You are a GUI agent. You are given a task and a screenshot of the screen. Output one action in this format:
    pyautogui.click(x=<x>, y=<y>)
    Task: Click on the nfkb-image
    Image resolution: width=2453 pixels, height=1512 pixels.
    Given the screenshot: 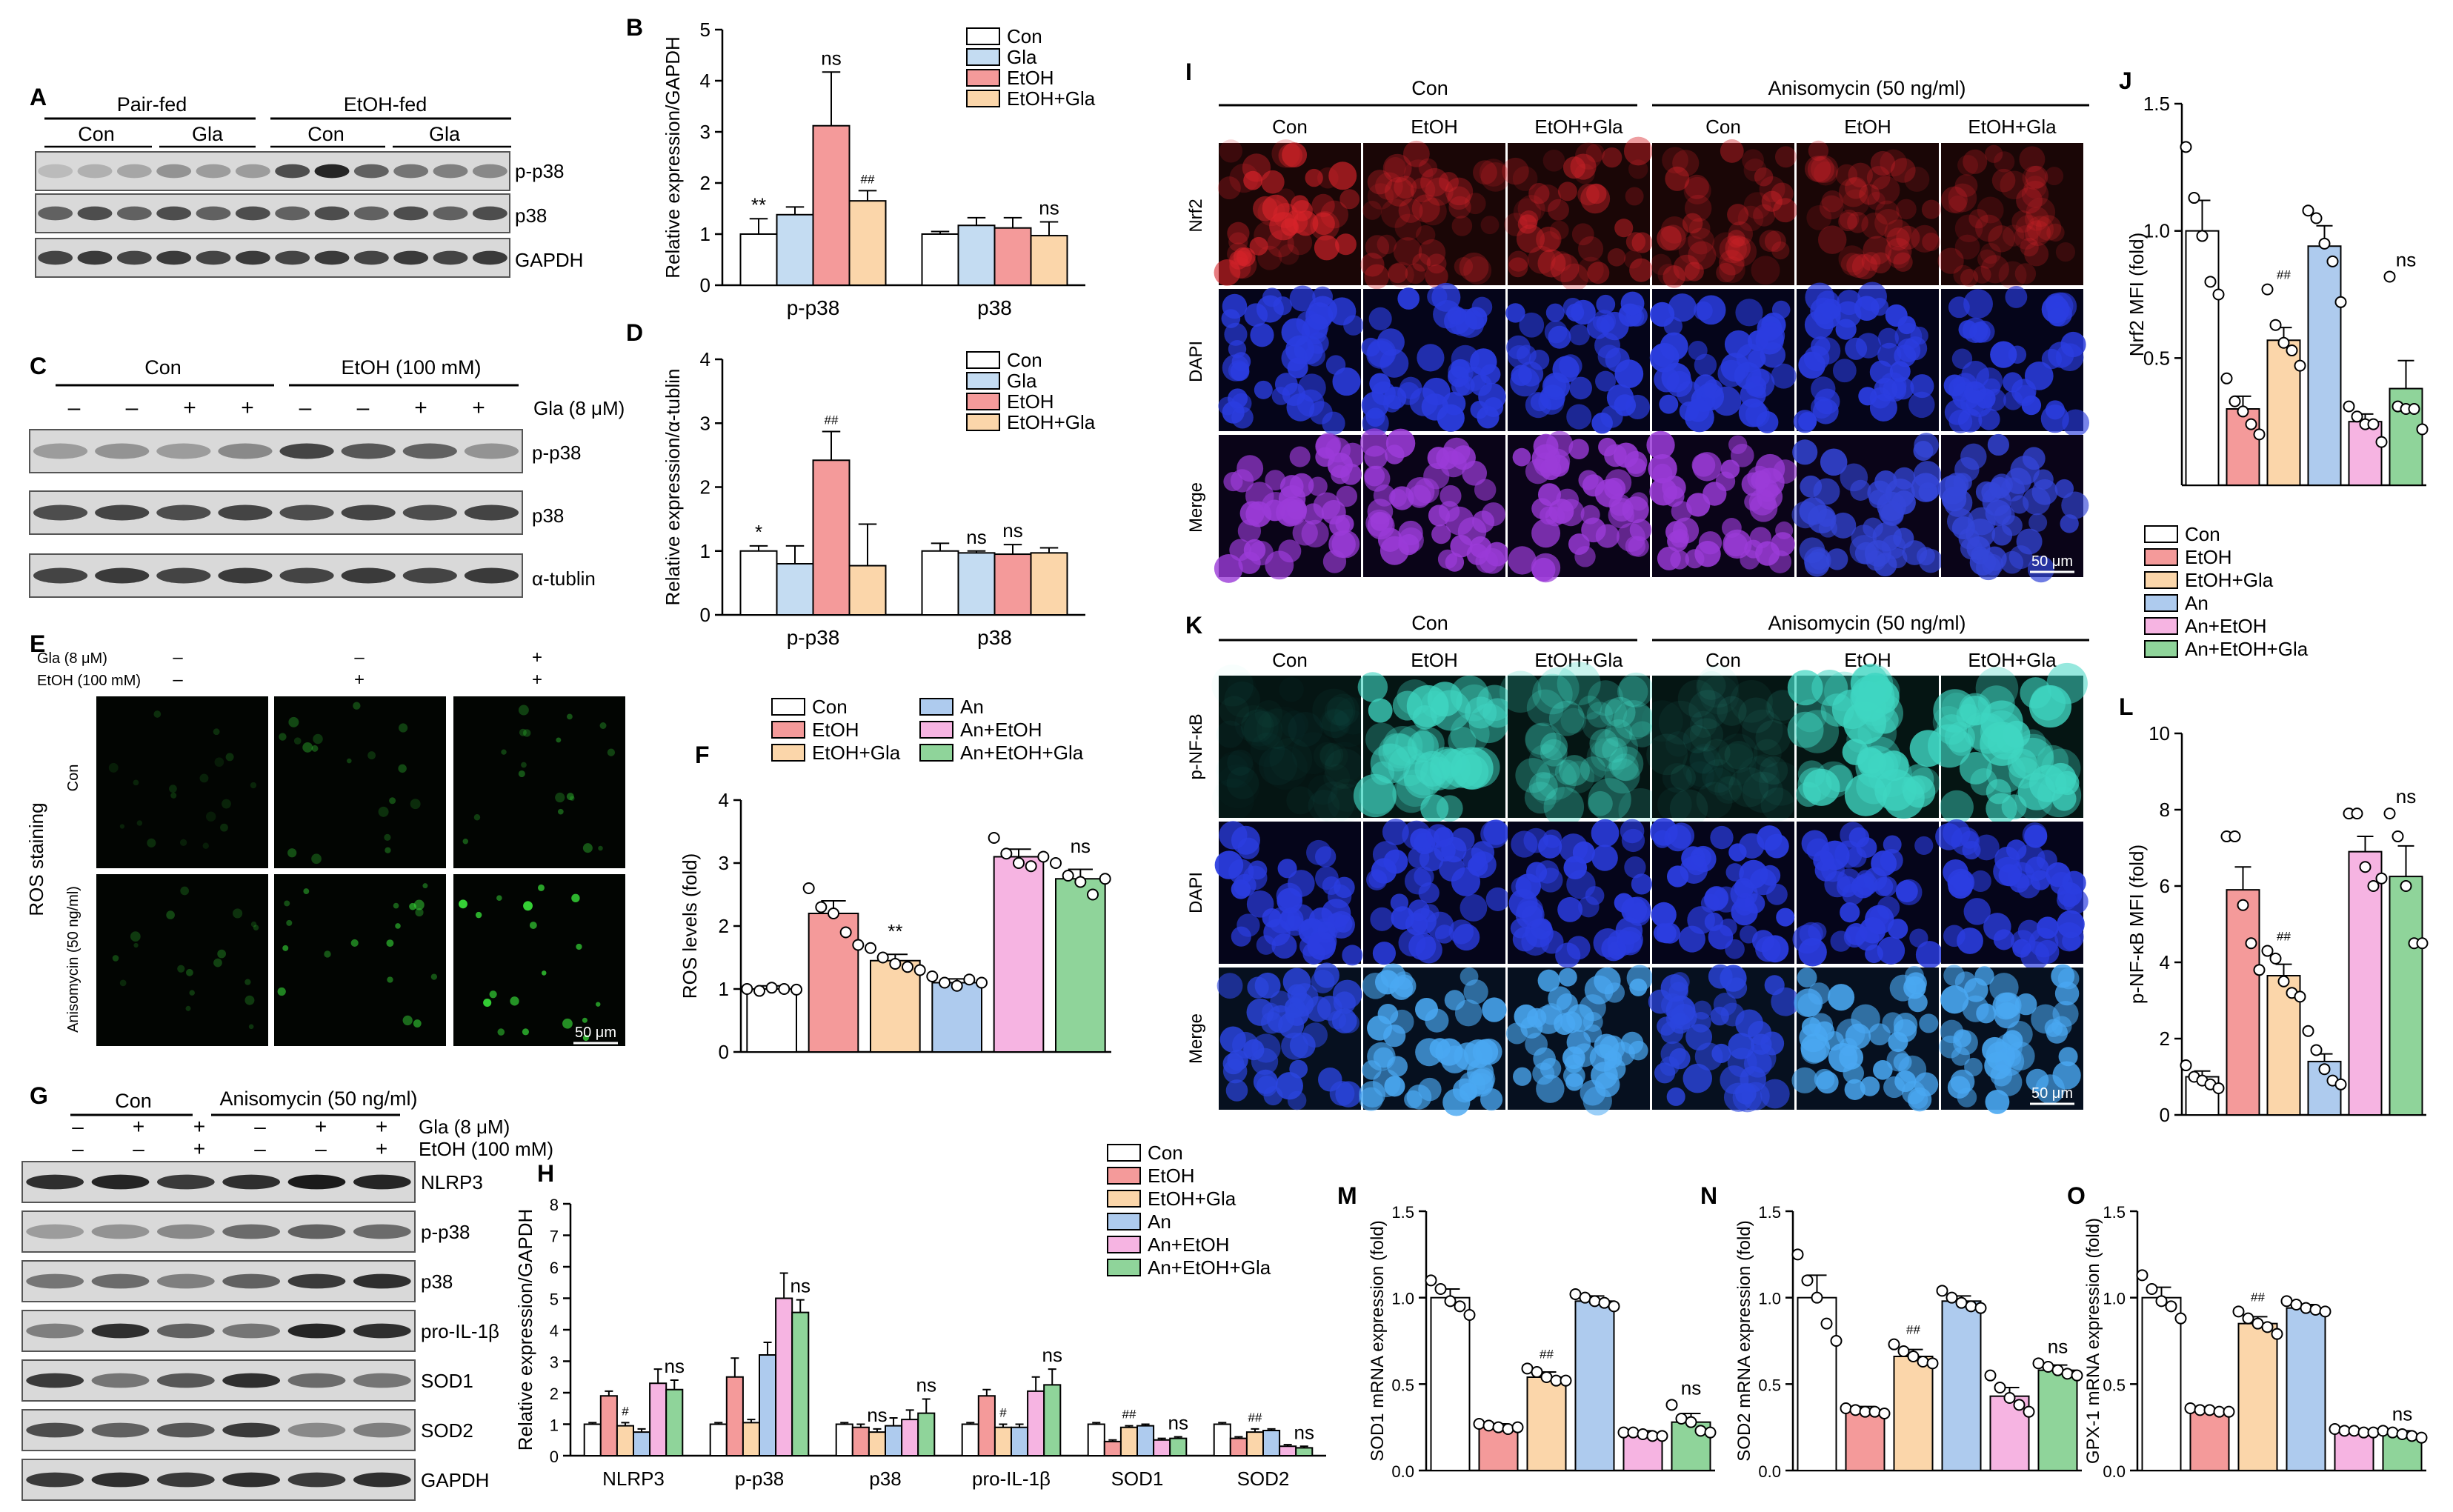 What is the action you would take?
    pyautogui.click(x=1289, y=1036)
    